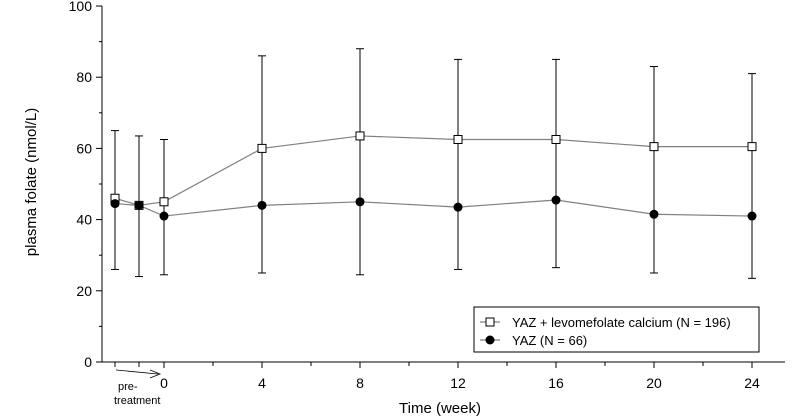 Image resolution: width=807 pixels, height=420 pixels. What do you see at coordinates (81, 7) in the screenshot?
I see `y-tick-label: 100` at bounding box center [81, 7].